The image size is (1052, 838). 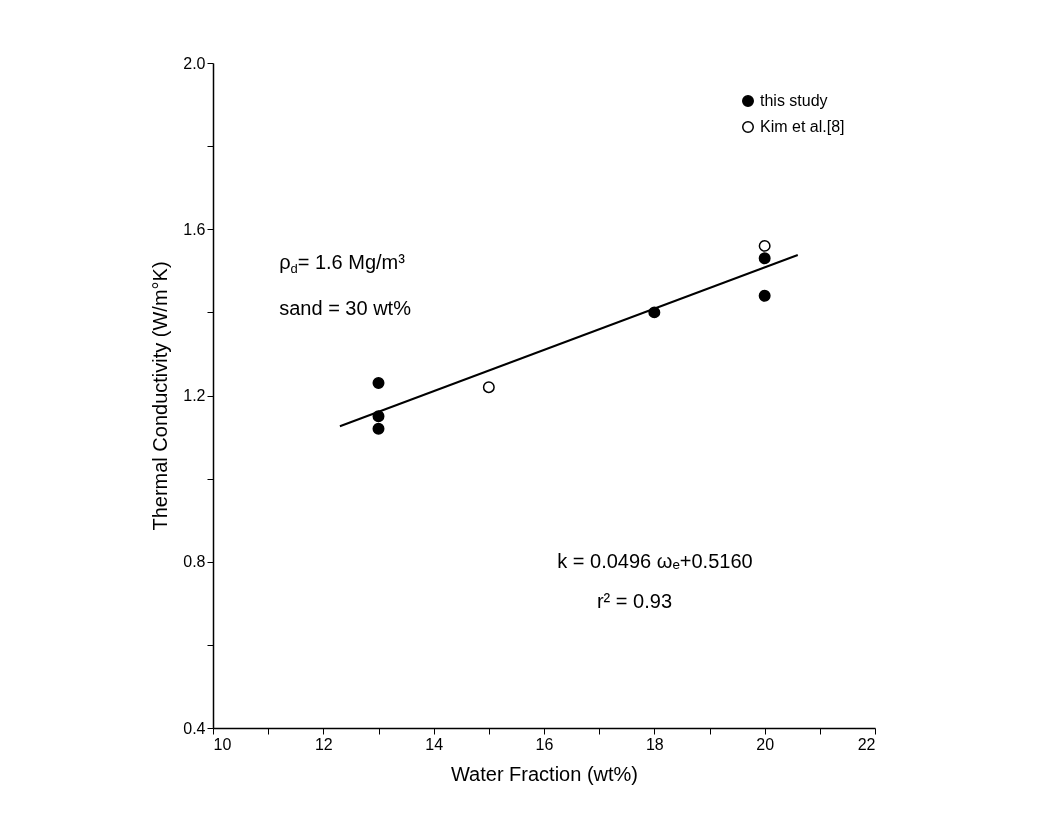 What do you see at coordinates (794, 100) in the screenshot?
I see `legend-label: this study` at bounding box center [794, 100].